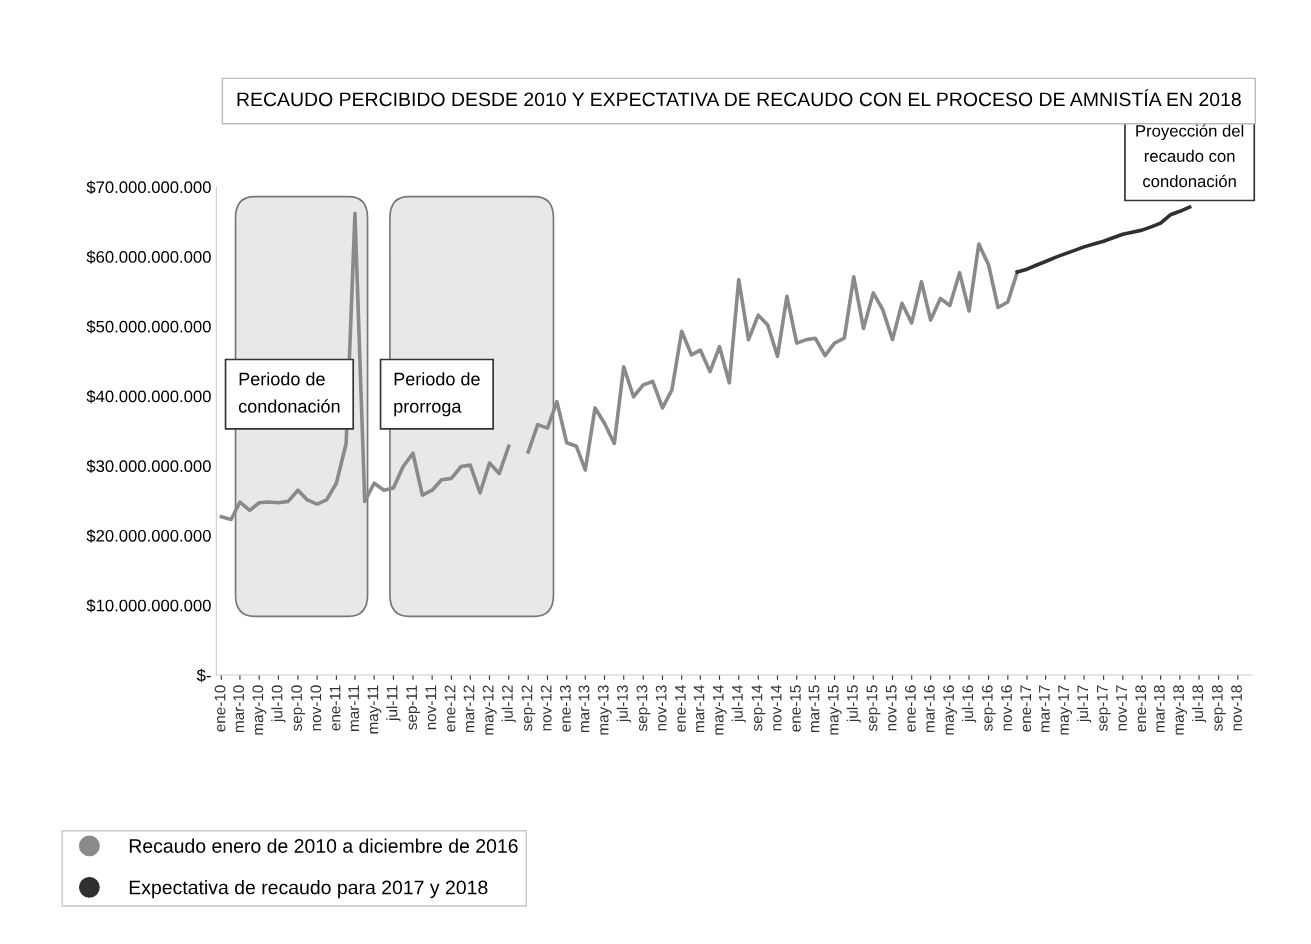  Describe the element at coordinates (1104, 708) in the screenshot. I see `x-tick-label: sep-17` at that location.